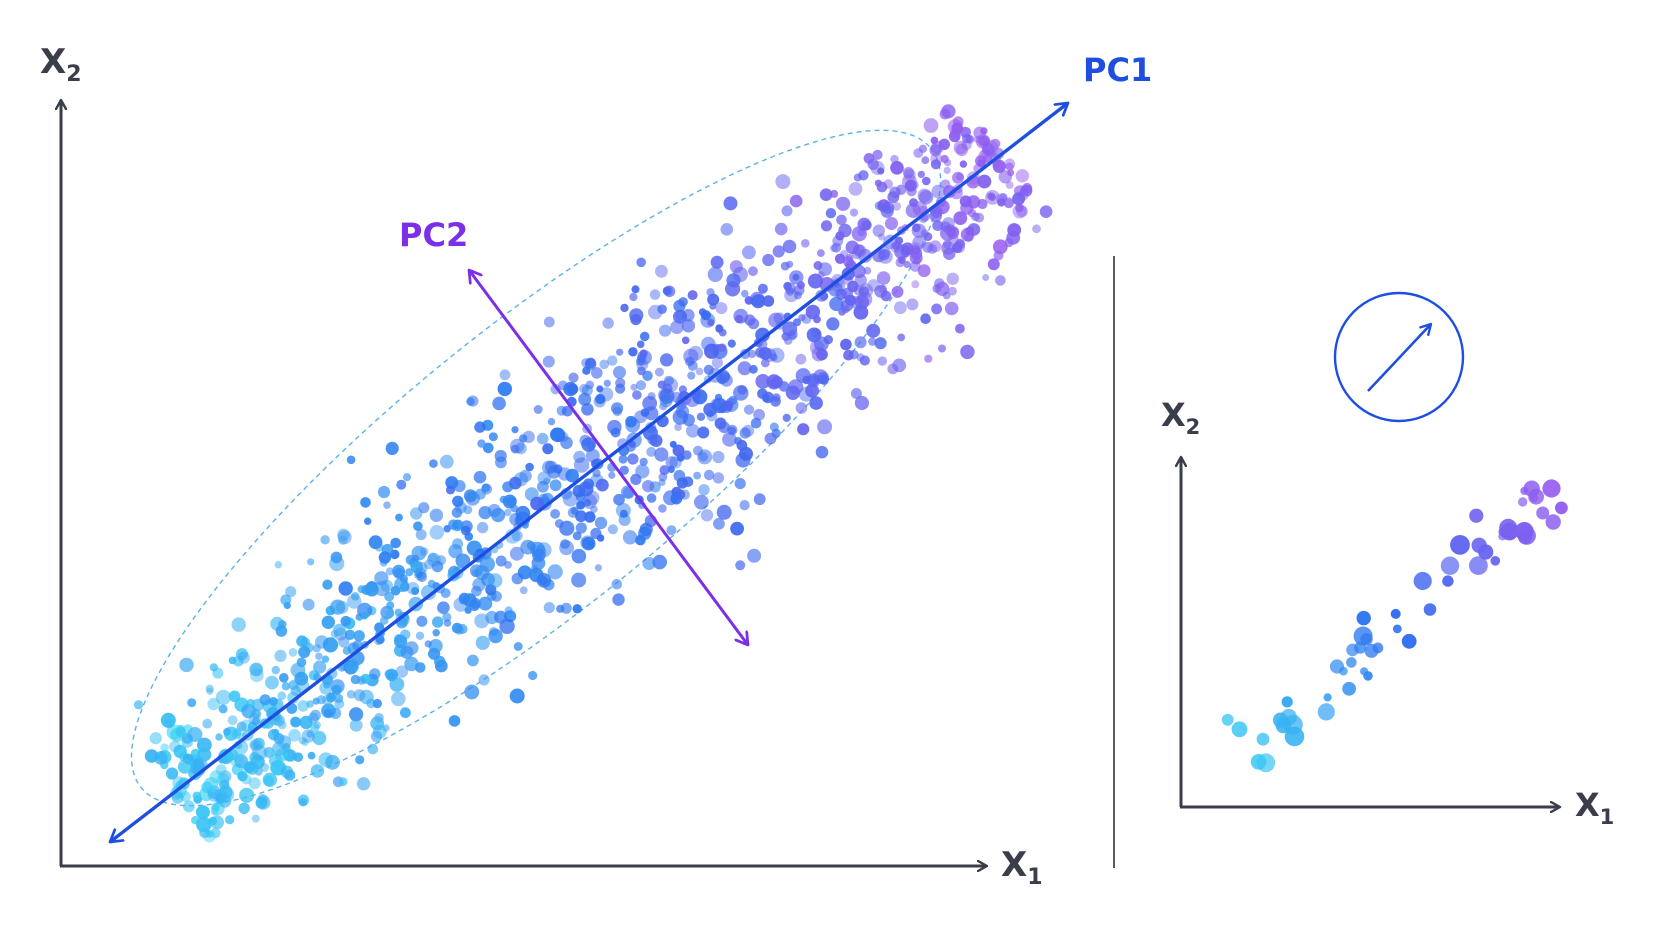 The height and width of the screenshot is (945, 1672). Describe the element at coordinates (61, 64) in the screenshot. I see `left-y-axis-label: X2` at that location.